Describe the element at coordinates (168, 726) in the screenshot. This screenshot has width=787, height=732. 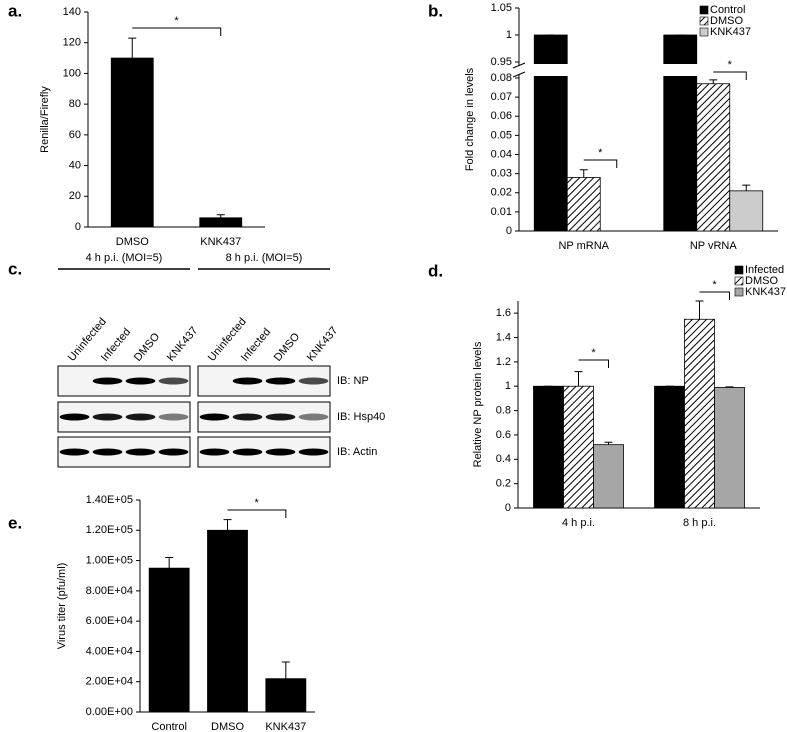
I see `x-tick-label: Control` at that location.